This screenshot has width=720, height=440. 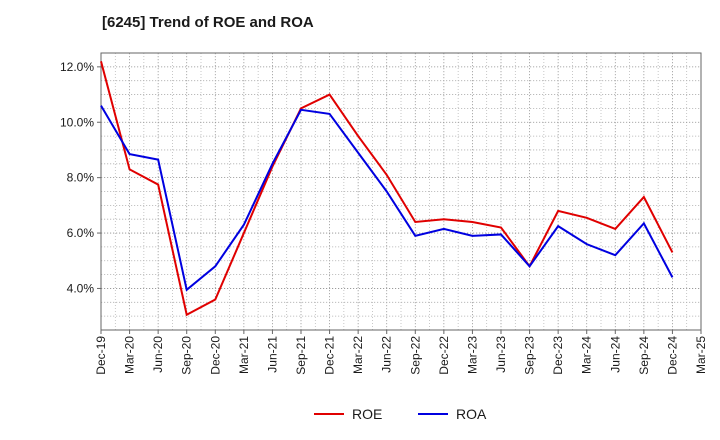 What do you see at coordinates (158, 354) in the screenshot?
I see `x-tick-label: Jun-20` at bounding box center [158, 354].